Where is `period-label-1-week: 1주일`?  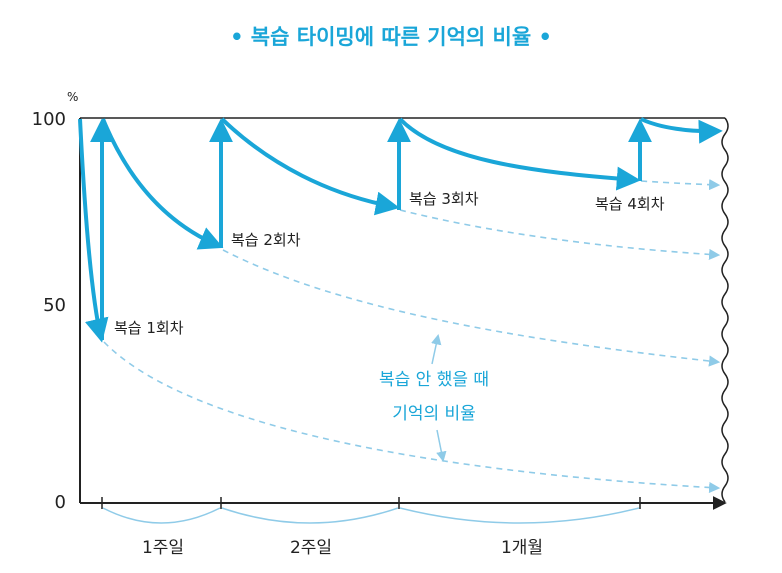
period-label-1-week: 1주일 is located at coordinates (163, 548).